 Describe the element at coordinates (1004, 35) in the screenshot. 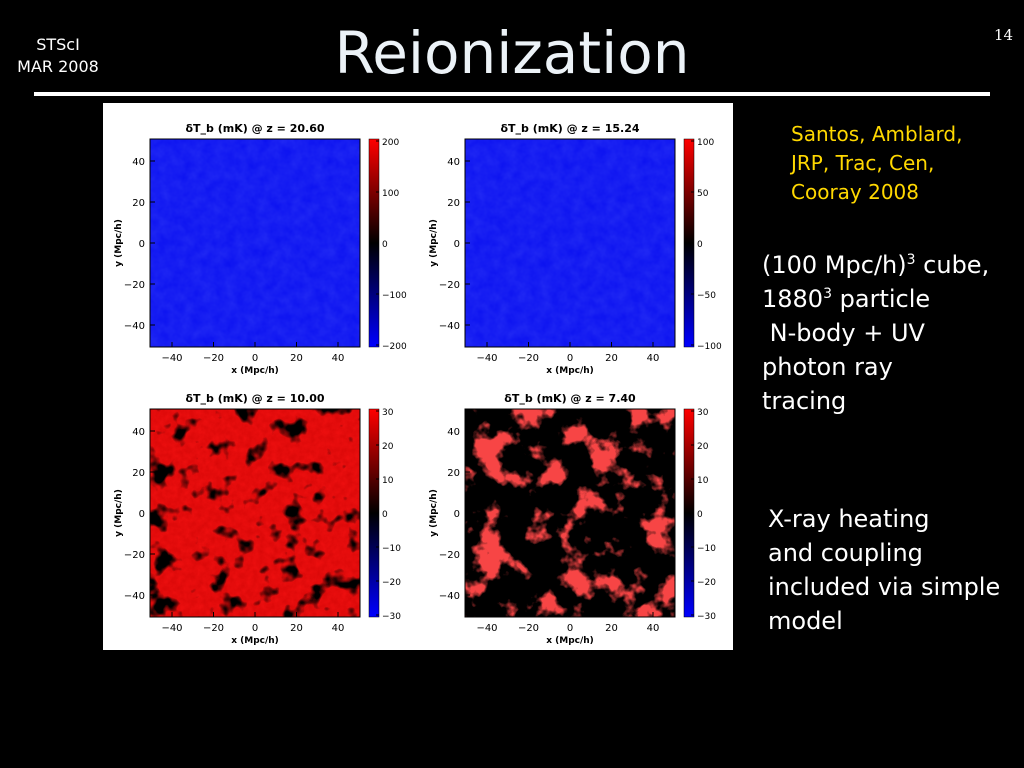

I see `page-number: 14` at that location.